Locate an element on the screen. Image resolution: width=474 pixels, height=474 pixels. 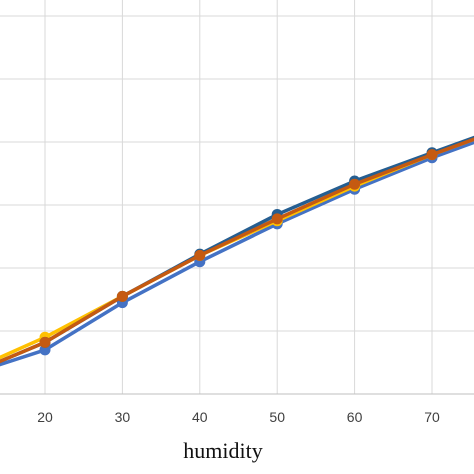
x-tick-label: 20 is located at coordinates (45, 417).